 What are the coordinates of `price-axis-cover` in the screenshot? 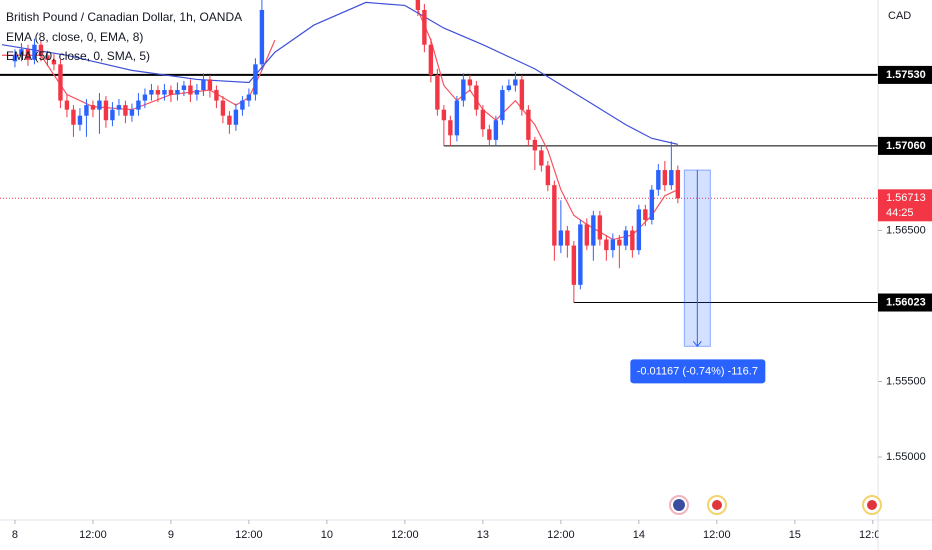 It's located at (905, 535).